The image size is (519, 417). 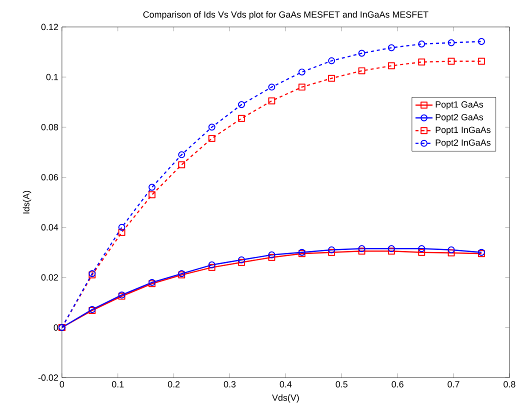 I want to click on x-tick-label: 0.1, so click(x=118, y=384).